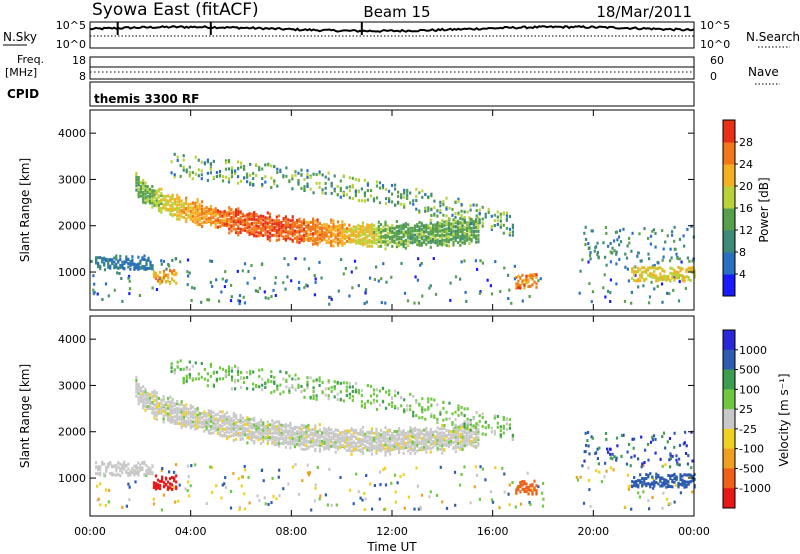 Image resolution: width=800 pixels, height=554 pixels. Describe the element at coordinates (715, 44) in the screenshot. I see `noise-right-tick-bottom: 10^0` at that location.